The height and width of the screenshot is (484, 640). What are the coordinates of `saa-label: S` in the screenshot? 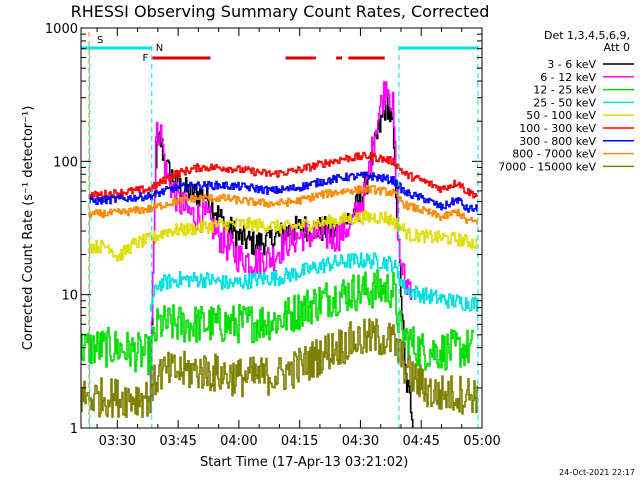 It's located at (100, 40).